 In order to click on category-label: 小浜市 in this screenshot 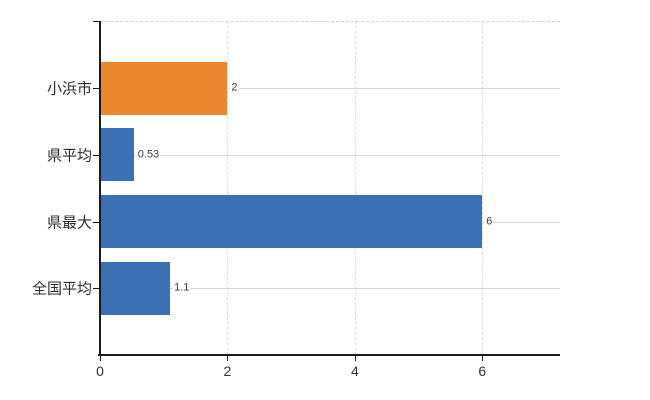, I will do `click(69, 89)`.